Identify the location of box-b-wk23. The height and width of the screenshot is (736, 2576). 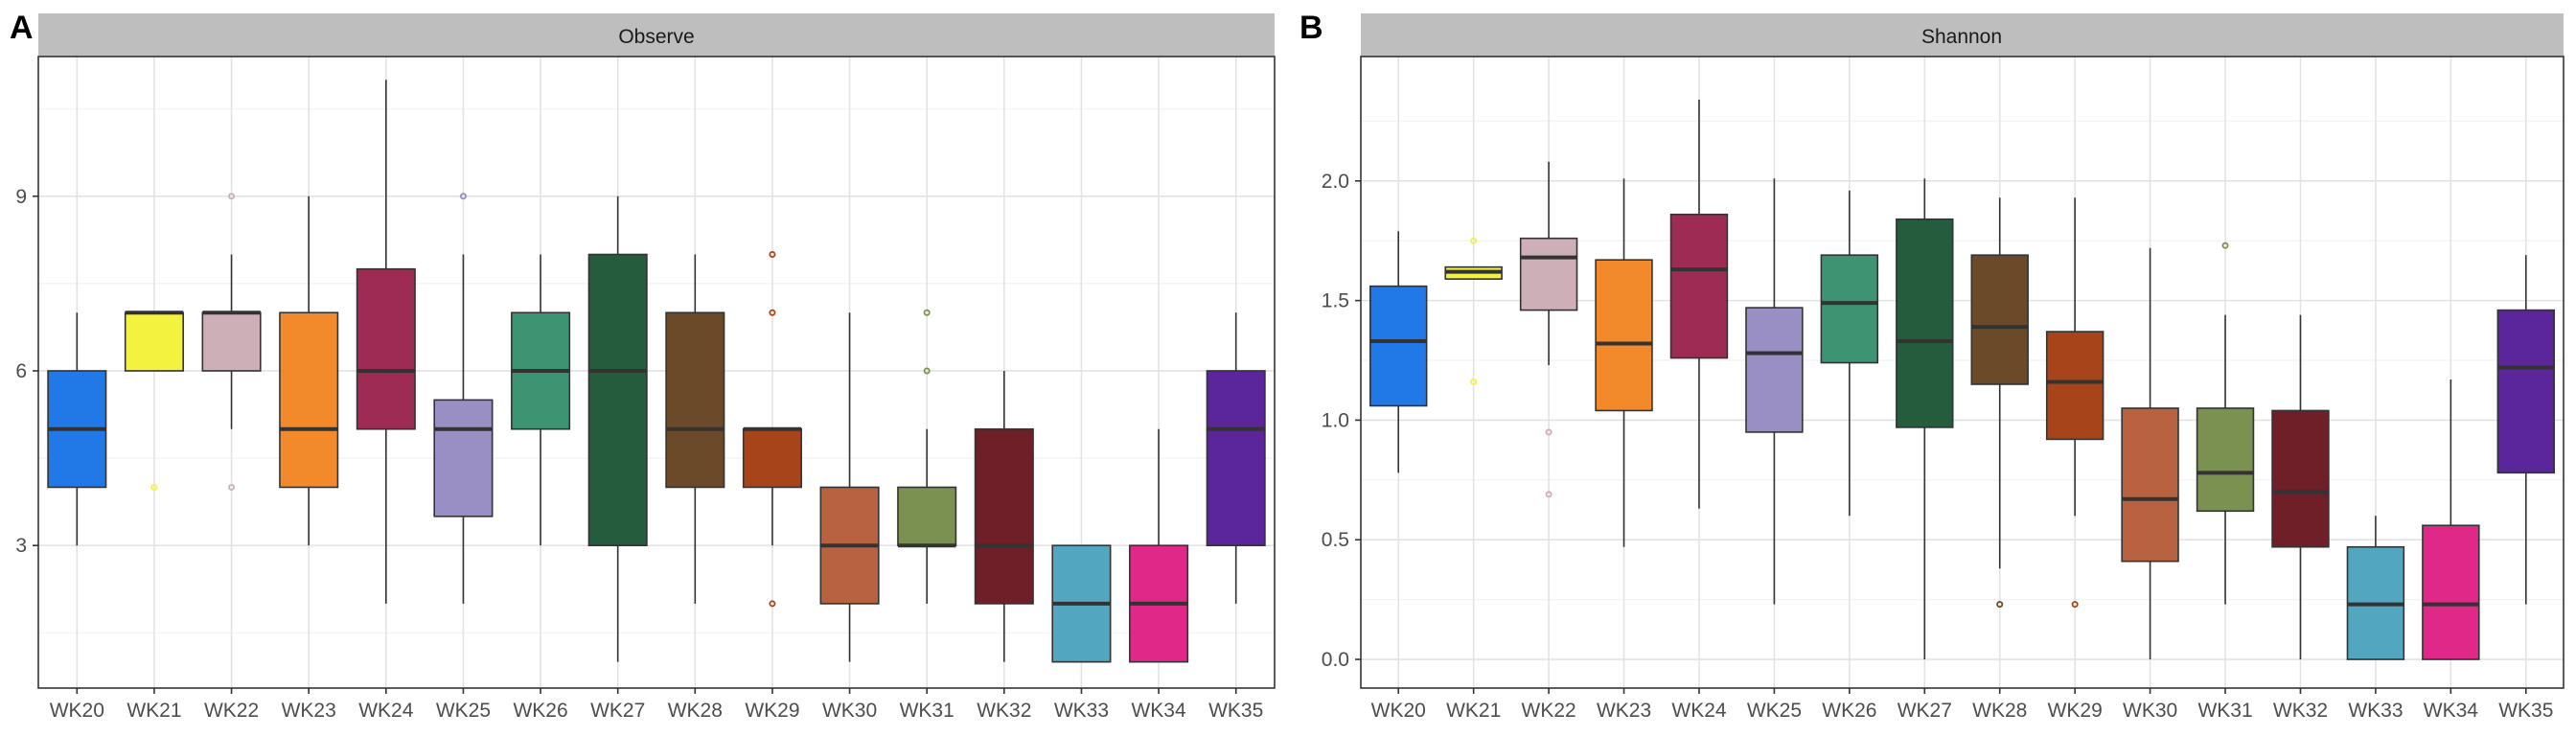
(1624, 335).